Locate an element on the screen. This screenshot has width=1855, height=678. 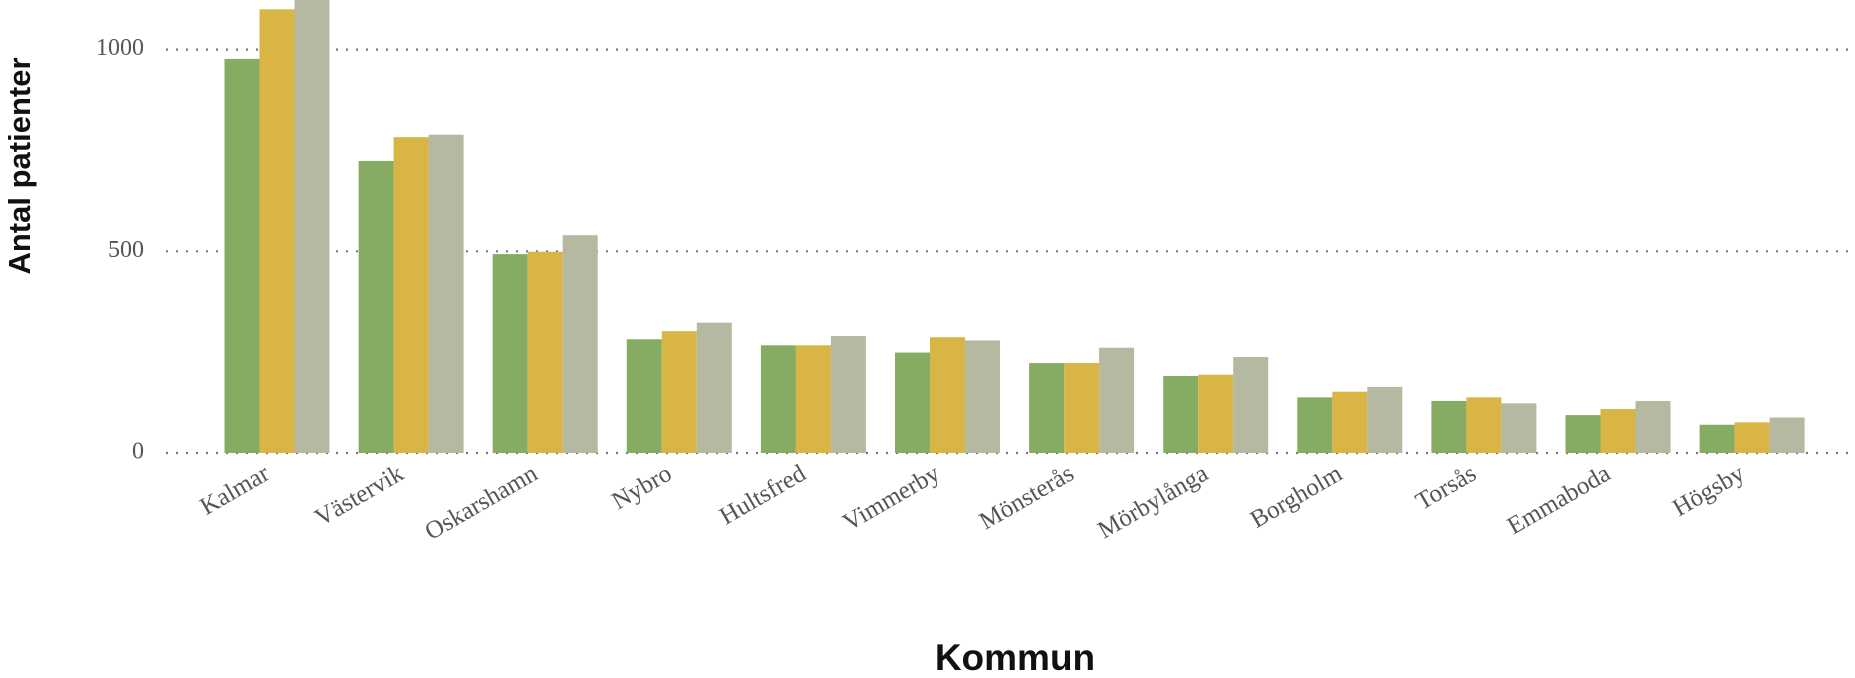
x-tick-label: Västervik is located at coordinates (359, 496).